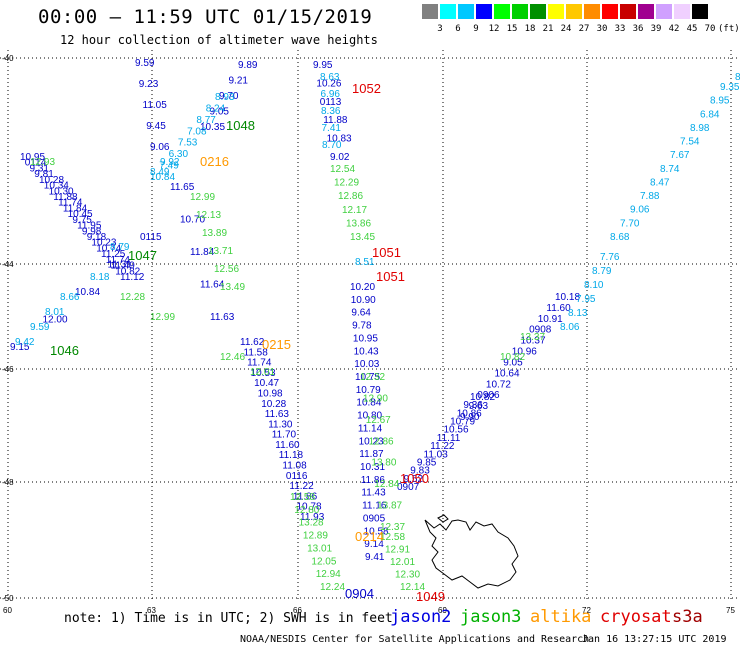 The image size is (740, 650). What do you see at coordinates (386, 252) in the screenshot?
I see `pass-number: 1051` at bounding box center [386, 252].